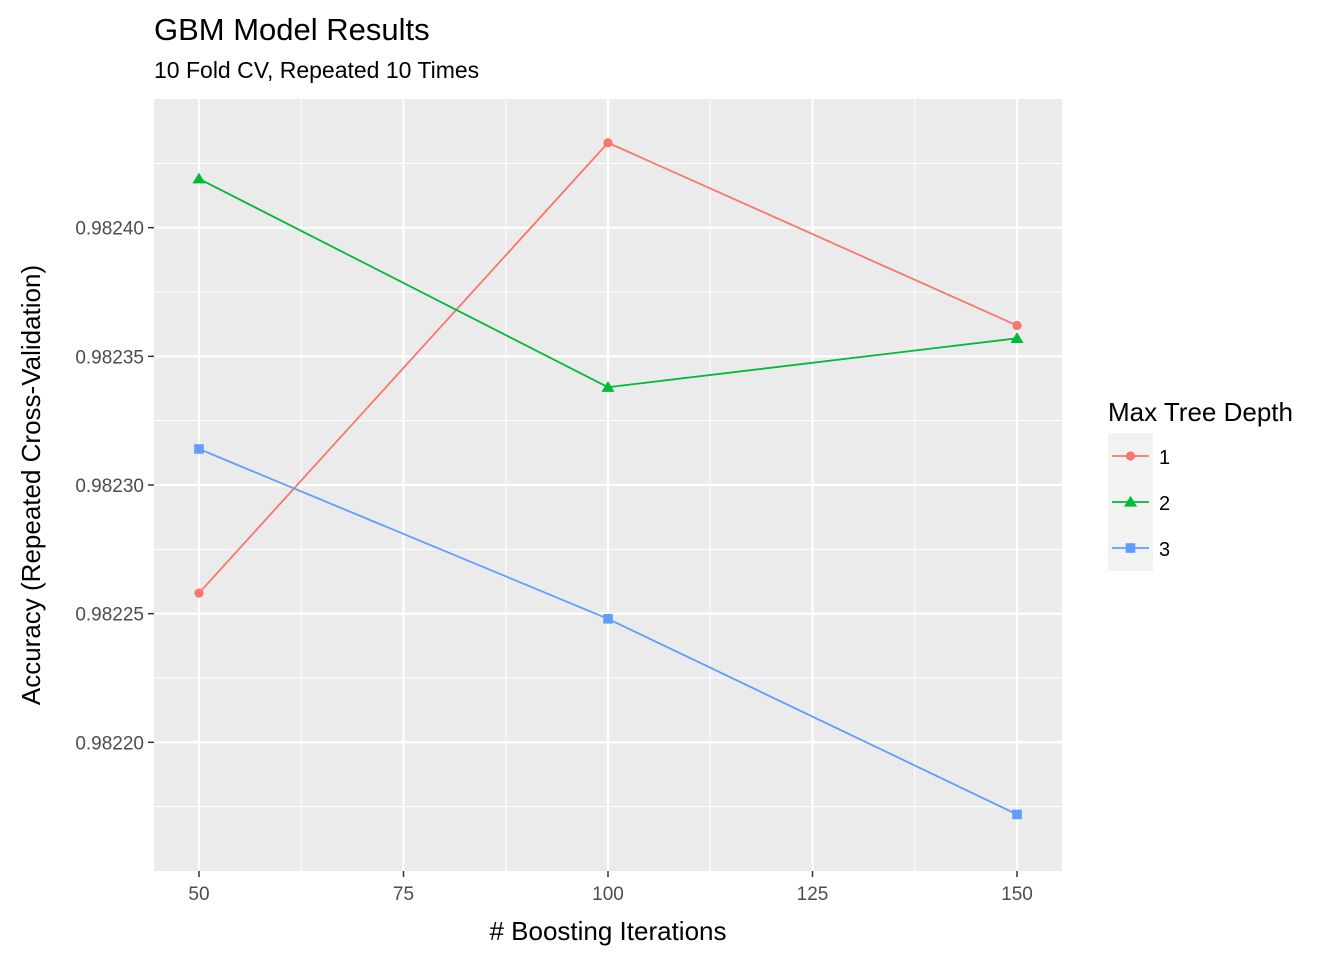 The height and width of the screenshot is (960, 1344). Describe the element at coordinates (403, 894) in the screenshot. I see `x-tick-label: 75` at that location.